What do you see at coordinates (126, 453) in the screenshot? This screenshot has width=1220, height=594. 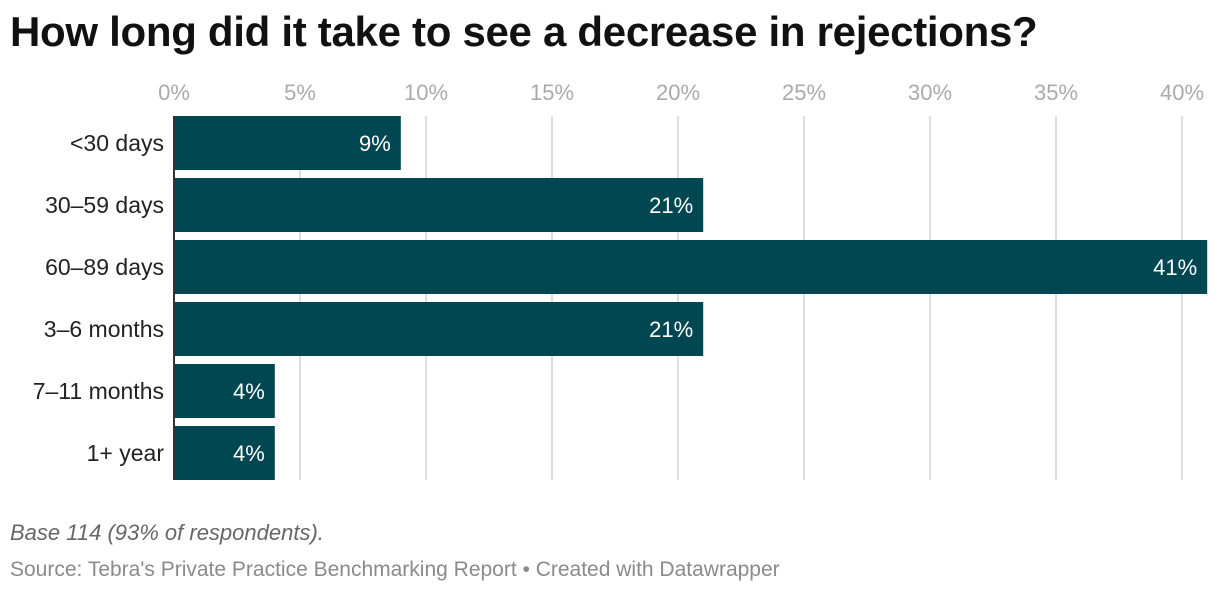 I see `category-label: 1+ year` at bounding box center [126, 453].